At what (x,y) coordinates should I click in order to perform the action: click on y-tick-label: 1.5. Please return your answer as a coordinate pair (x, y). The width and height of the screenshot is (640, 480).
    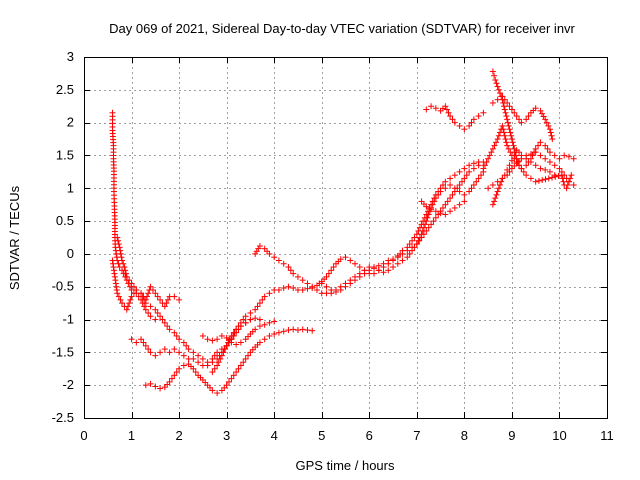
    Looking at the image, I should click on (65, 154).